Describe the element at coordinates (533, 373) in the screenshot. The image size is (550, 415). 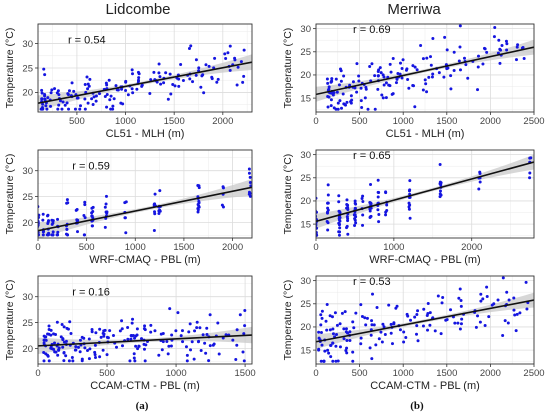
I see `x-tick-label: 2500` at that location.